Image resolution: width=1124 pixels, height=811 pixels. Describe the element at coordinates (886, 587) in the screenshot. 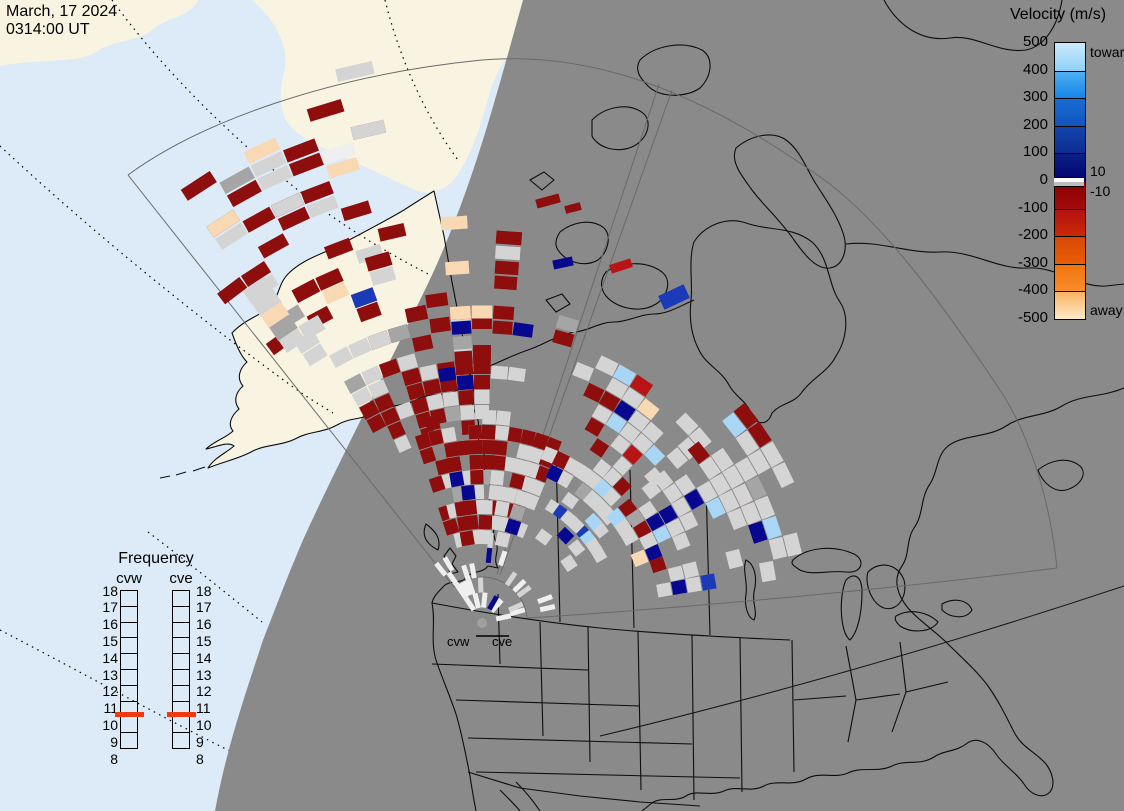

I see `lake-huron` at that location.